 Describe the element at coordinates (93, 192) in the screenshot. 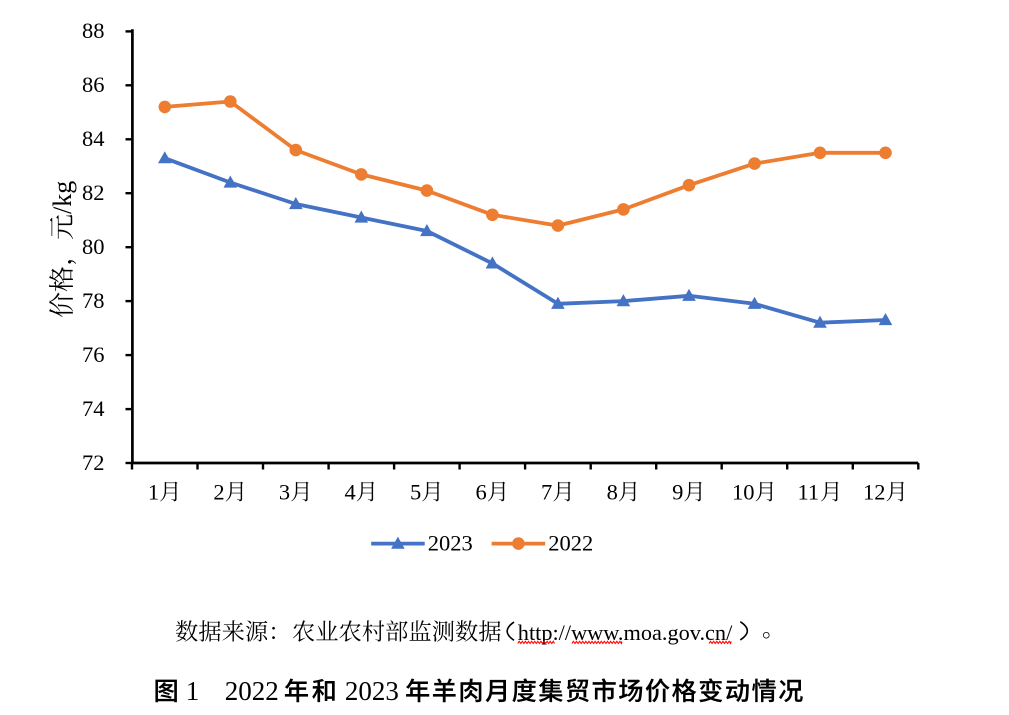

I see `svg-text: 82` at that location.